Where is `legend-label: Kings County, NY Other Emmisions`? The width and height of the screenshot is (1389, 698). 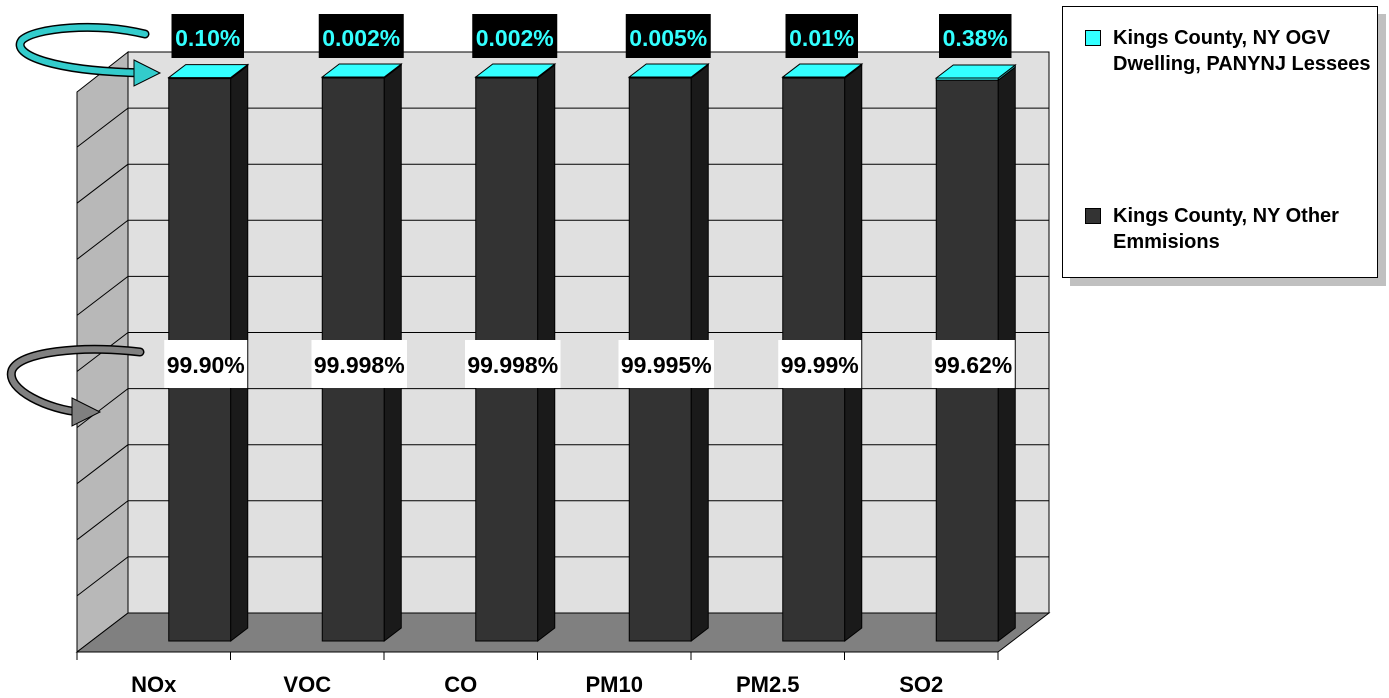
legend-label: Kings County, NY Other Emmisions is located at coordinates (1226, 229).